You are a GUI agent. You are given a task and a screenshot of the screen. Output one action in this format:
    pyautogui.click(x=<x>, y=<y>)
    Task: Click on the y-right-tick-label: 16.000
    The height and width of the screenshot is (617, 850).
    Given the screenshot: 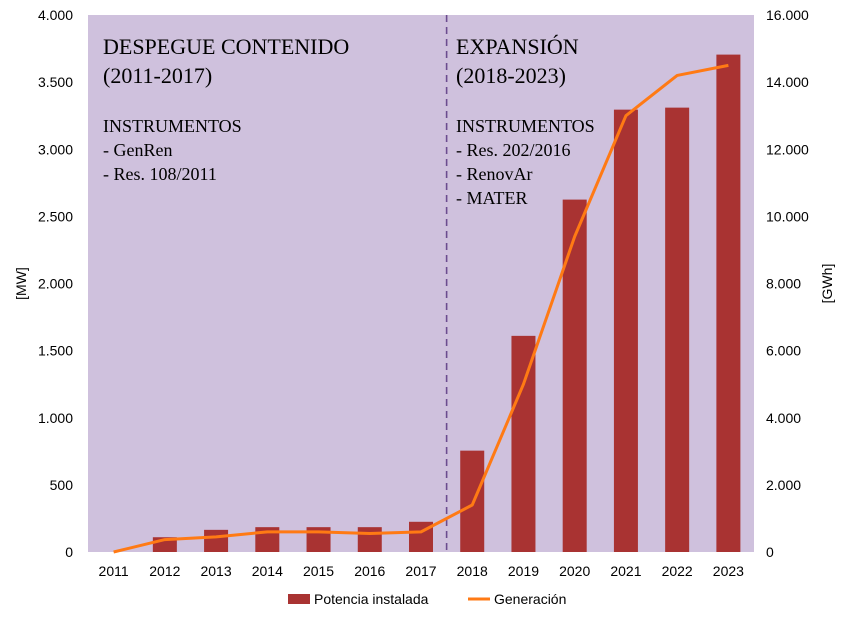 What is the action you would take?
    pyautogui.click(x=787, y=15)
    